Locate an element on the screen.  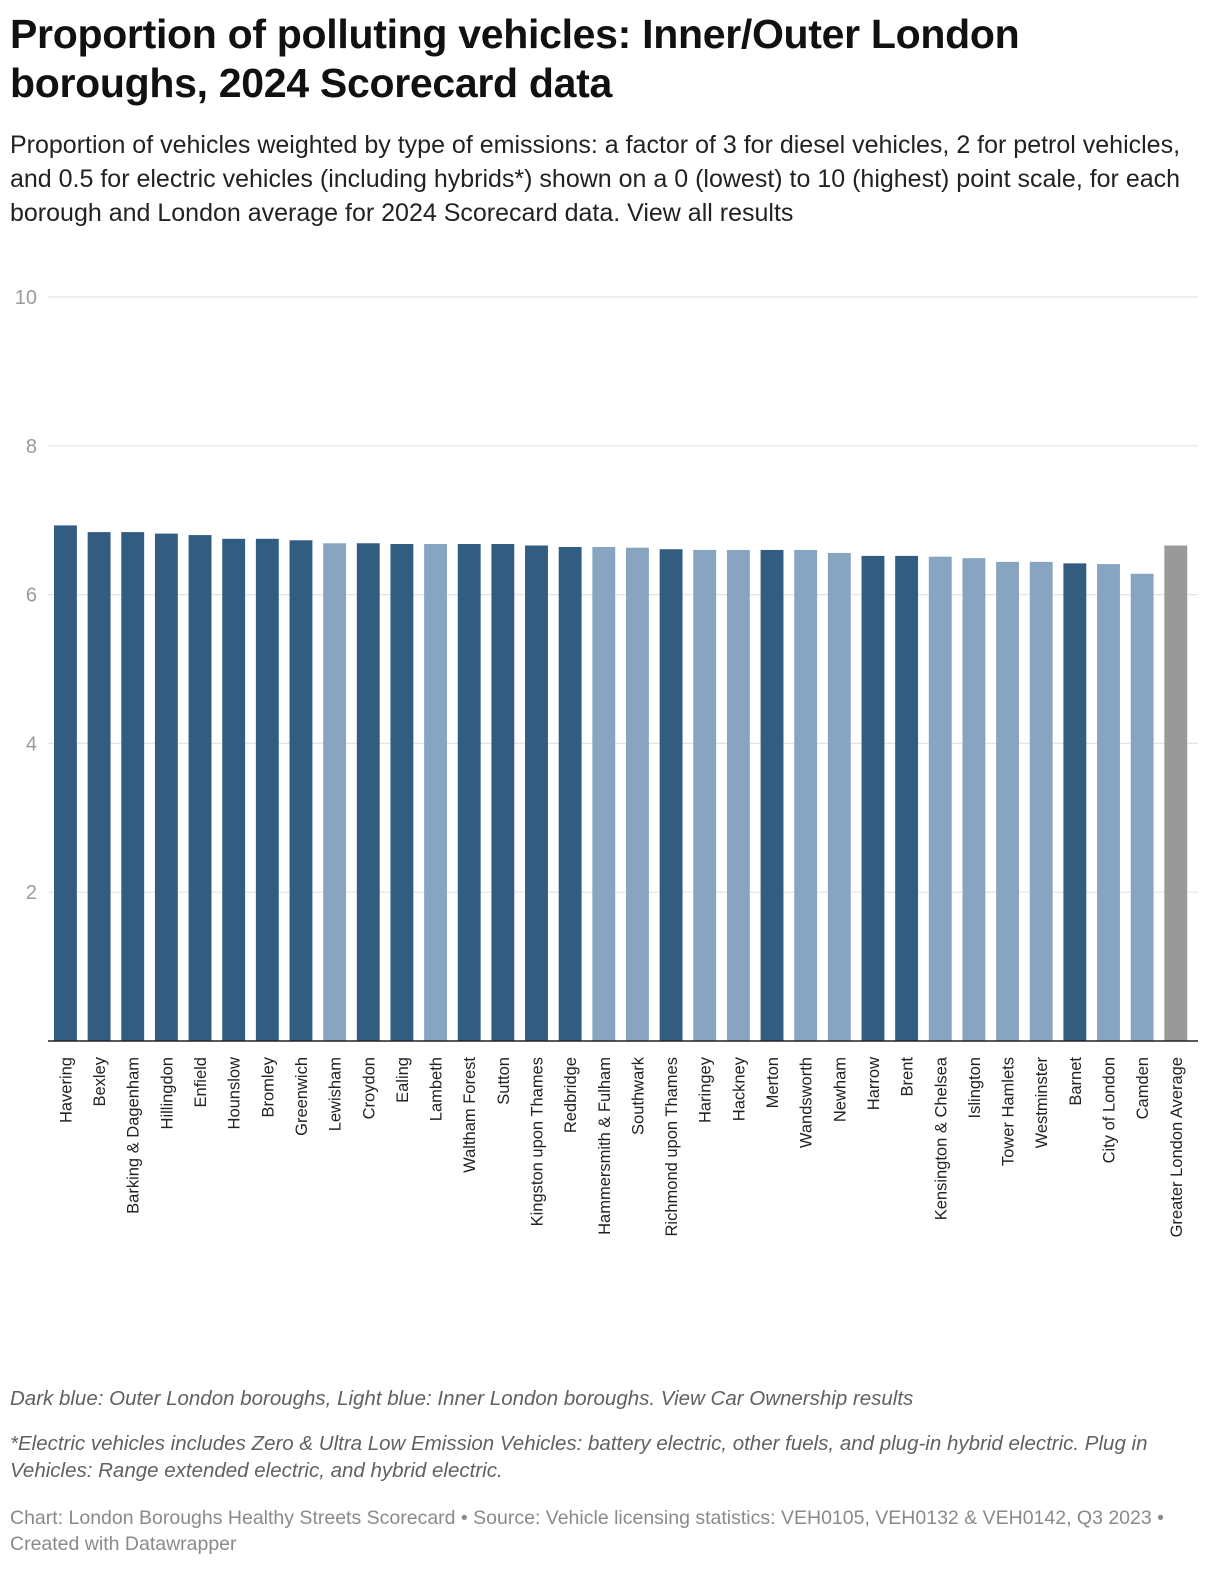
x-category-label: Ealing is located at coordinates (403, 1080).